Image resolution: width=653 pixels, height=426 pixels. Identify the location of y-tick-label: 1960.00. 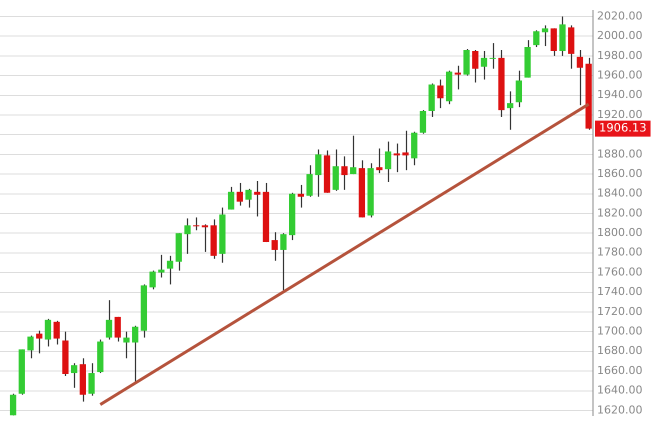
(619, 75).